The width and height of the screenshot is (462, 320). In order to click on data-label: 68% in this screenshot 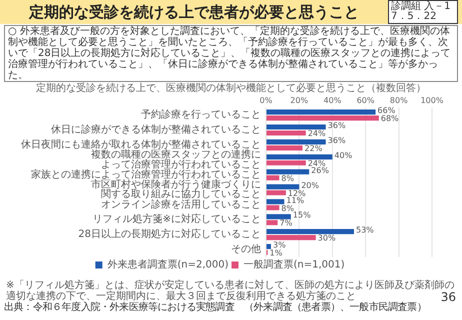, I will do `click(390, 119)`.